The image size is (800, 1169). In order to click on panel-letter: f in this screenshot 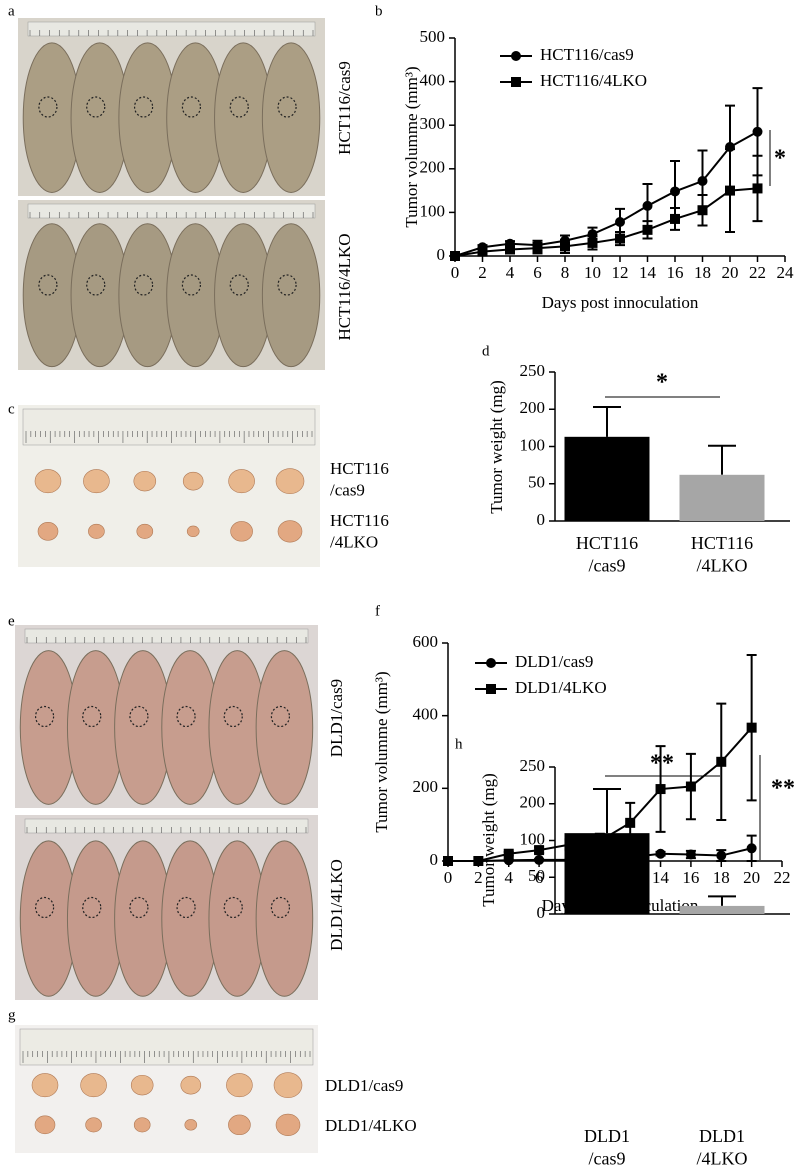, I will do `click(377, 611)`.